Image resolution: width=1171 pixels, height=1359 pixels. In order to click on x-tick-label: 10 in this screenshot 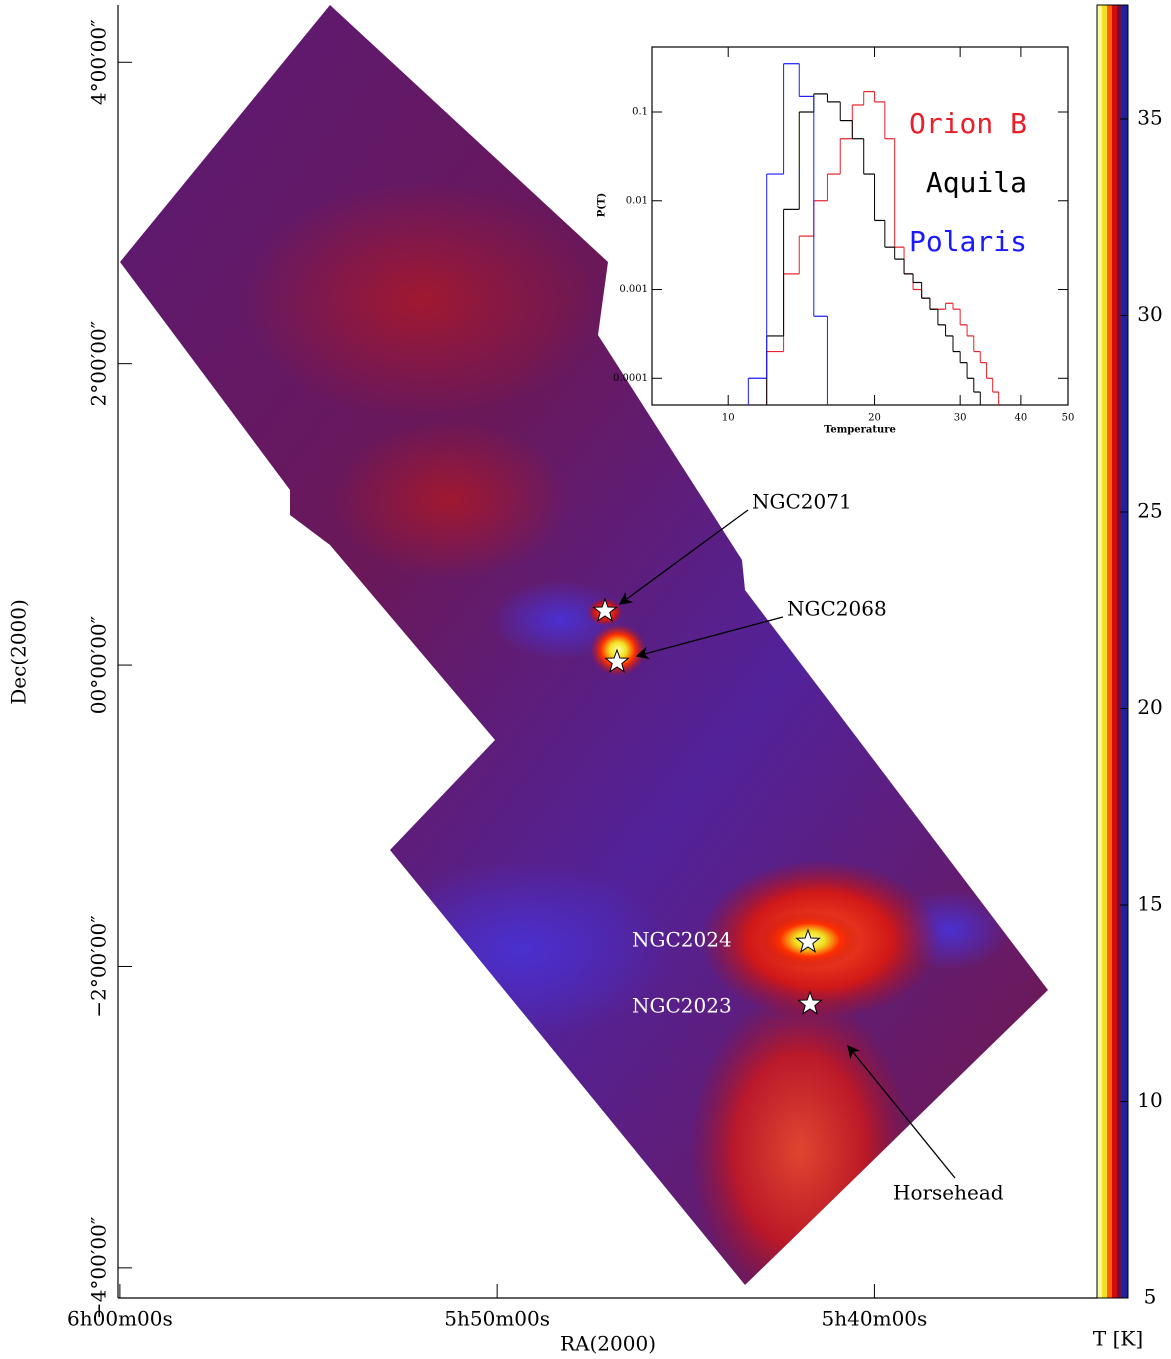, I will do `click(728, 418)`.